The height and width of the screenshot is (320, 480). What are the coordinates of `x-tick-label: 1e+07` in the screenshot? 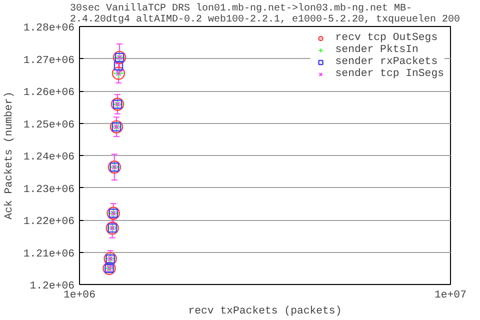 It's located at (450, 296).